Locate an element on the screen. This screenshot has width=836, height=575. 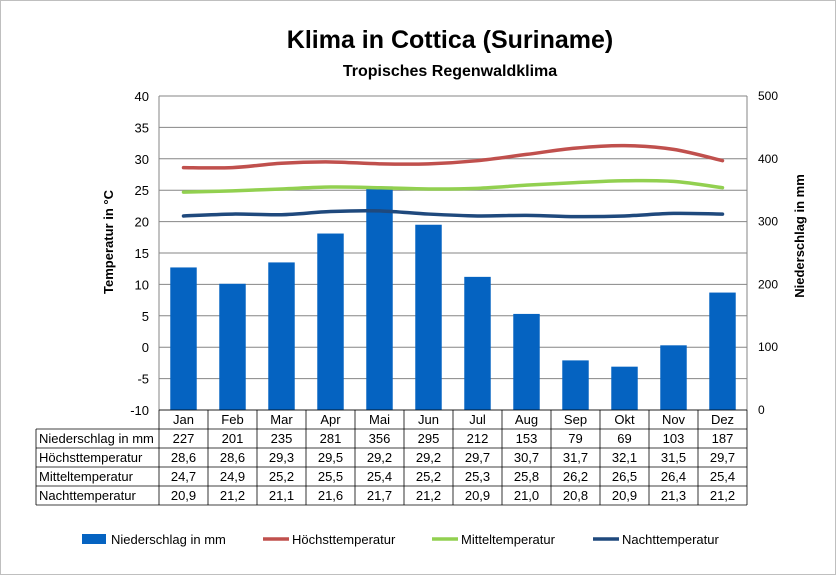
right-tick-label: 100 is located at coordinates (768, 347).